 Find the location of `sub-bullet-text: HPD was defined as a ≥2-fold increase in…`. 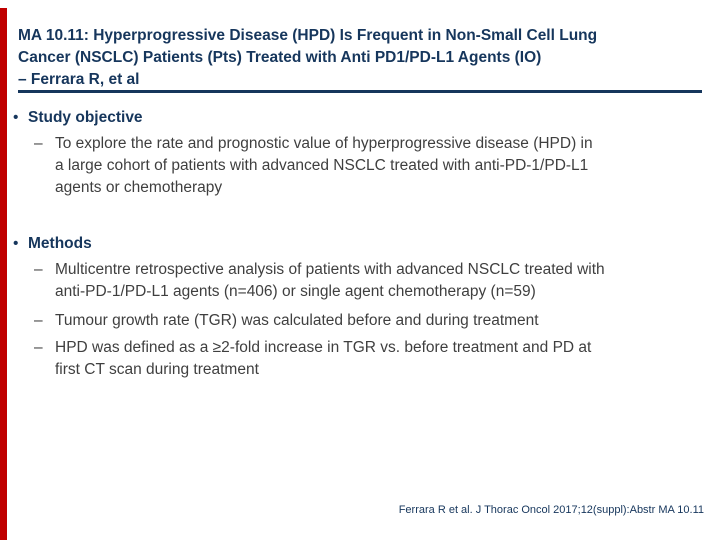

sub-bullet-text: HPD was defined as a ≥2-fold increase in… is located at coordinates (323, 359).